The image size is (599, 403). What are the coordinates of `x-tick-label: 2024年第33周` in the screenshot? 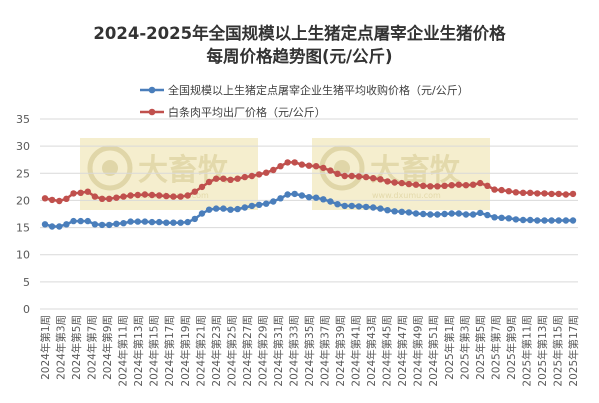 It's located at (293, 351).